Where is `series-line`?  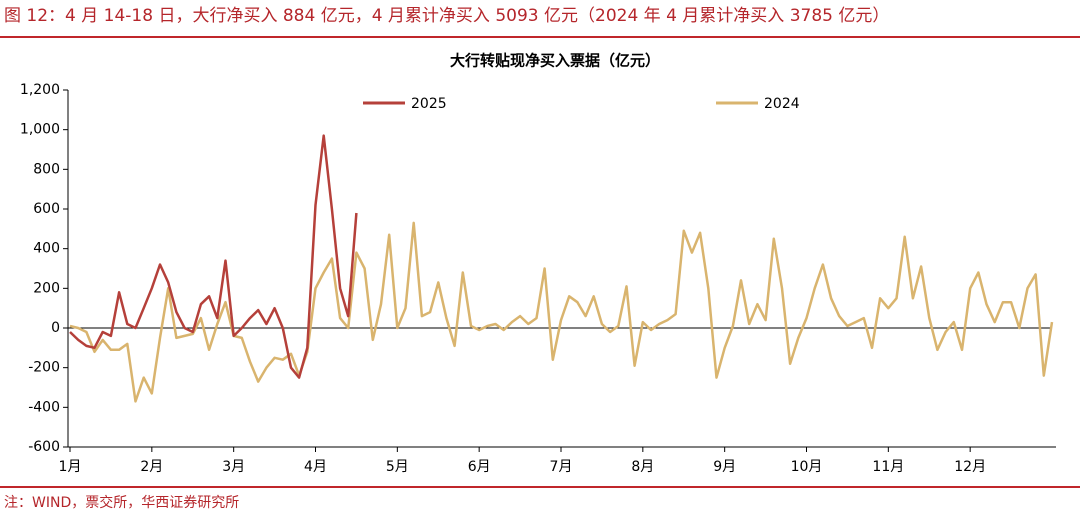
series-line is located at coordinates (213, 256).